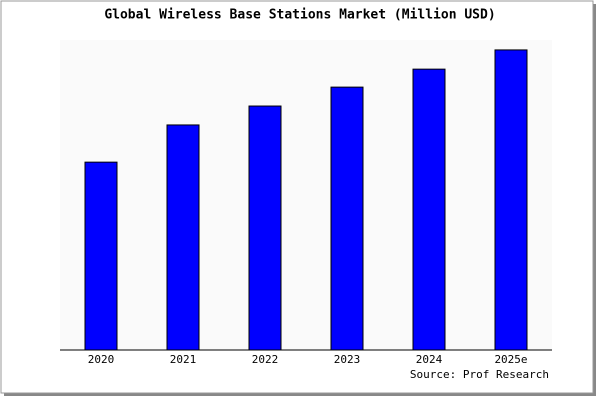 The image size is (600, 404). What do you see at coordinates (510, 359) in the screenshot?
I see `x-tick-label: 2025e` at bounding box center [510, 359].